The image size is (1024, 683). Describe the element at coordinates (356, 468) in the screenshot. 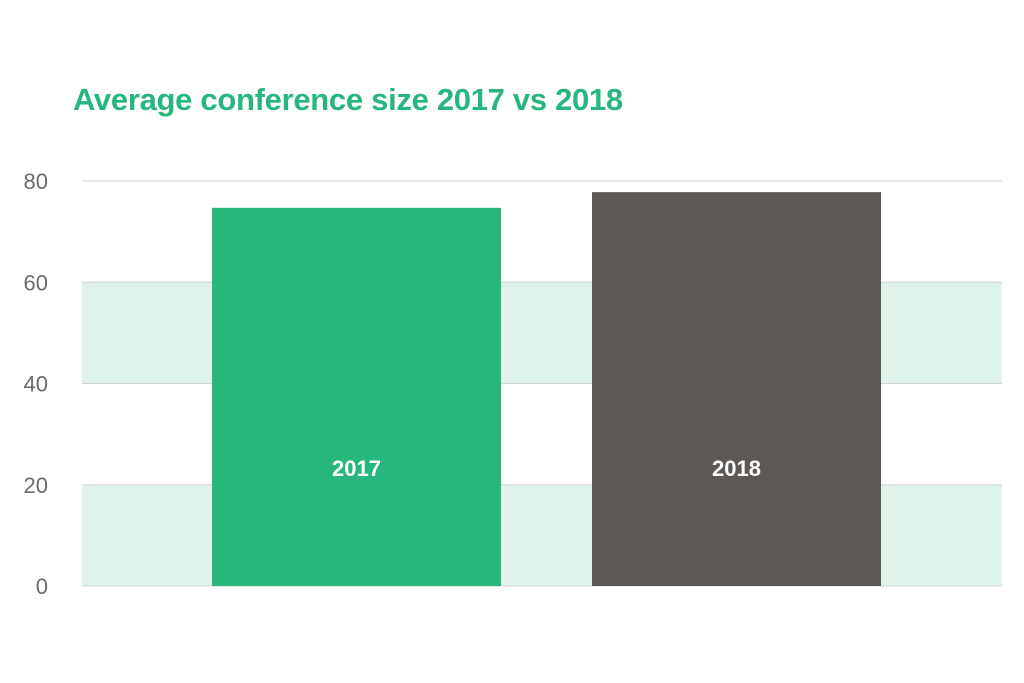

I see `bar-label-2017: 2017` at that location.